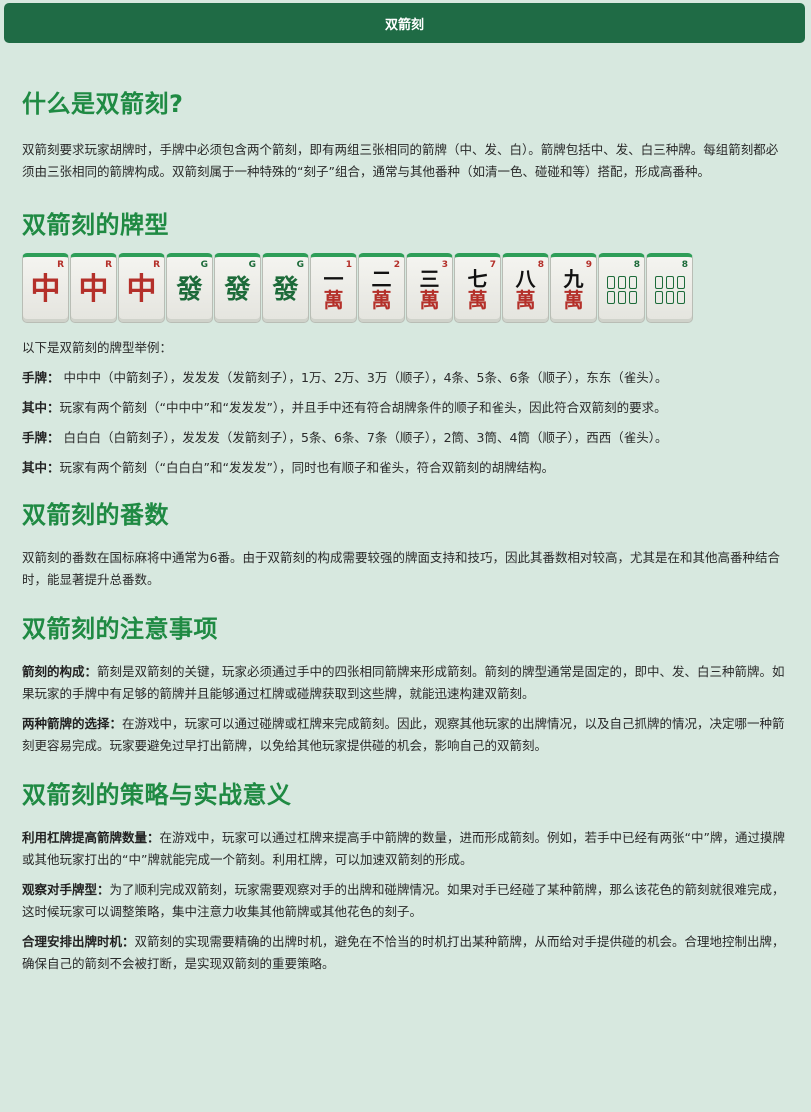 The width and height of the screenshot is (811, 1112). Describe the element at coordinates (429, 278) in the screenshot. I see `tile-number: 三` at that location.